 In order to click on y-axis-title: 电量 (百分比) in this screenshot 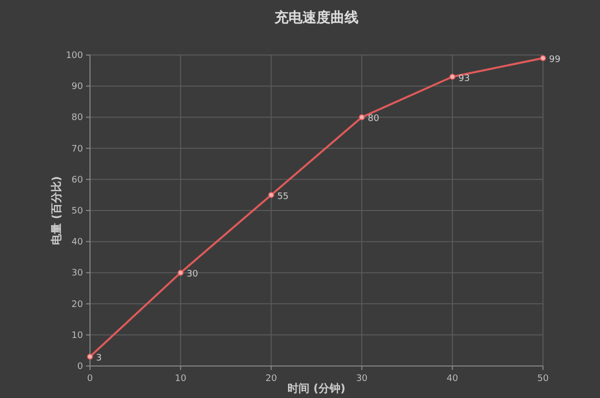, I will do `click(56, 210)`.